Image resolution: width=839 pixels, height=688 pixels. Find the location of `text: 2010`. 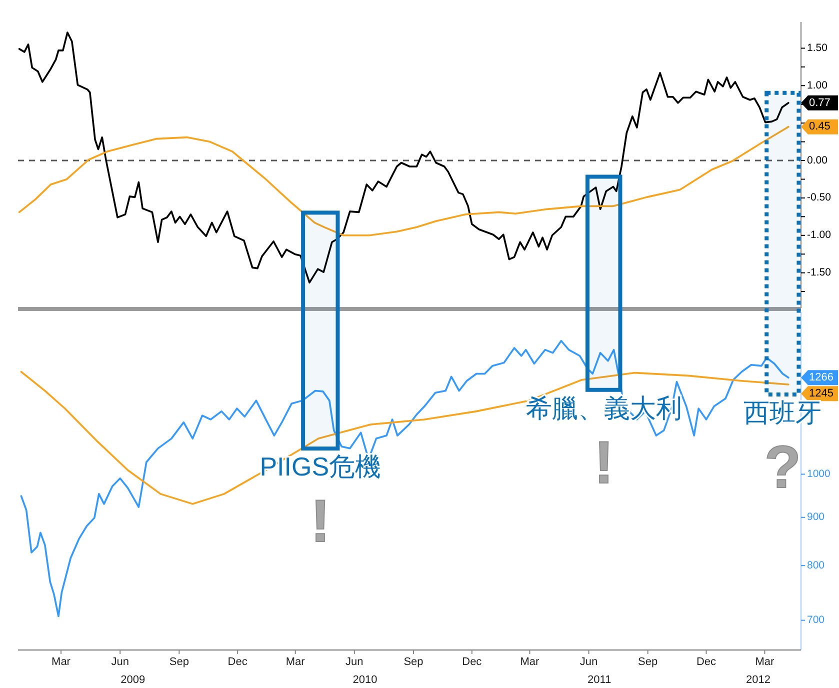

text: 2010 is located at coordinates (365, 680).